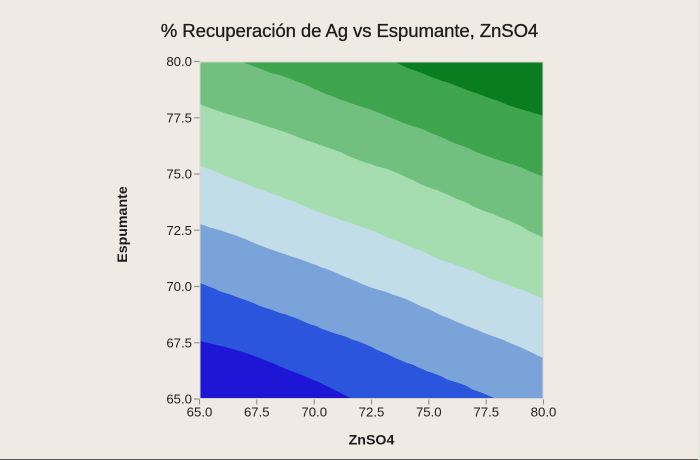  Describe the element at coordinates (349, 30) in the screenshot. I see `svg-text:% Recuperación de Ag vs Espuma: % Recuperación de Ag vs Espumante, ZnSO4` at that location.